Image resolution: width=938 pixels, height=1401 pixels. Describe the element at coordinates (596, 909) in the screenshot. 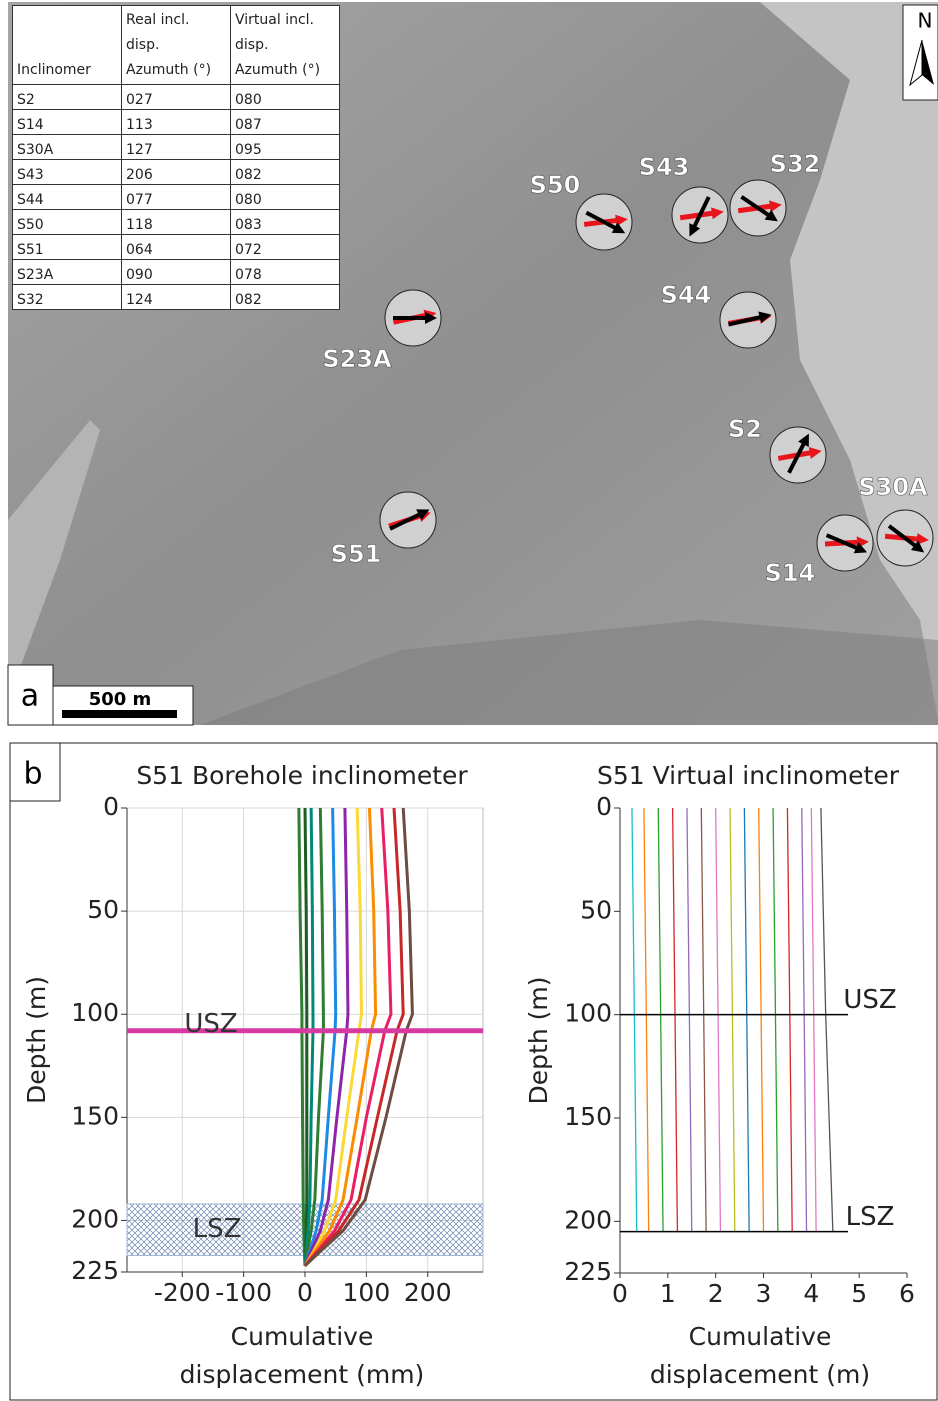

I see `y-tick-label: 50` at that location.